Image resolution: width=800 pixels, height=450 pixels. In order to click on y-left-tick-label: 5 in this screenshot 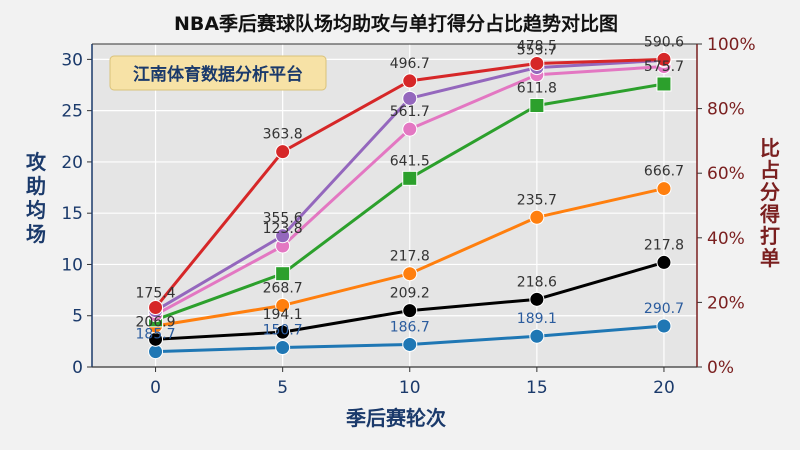, I will do `click(77, 317)`.